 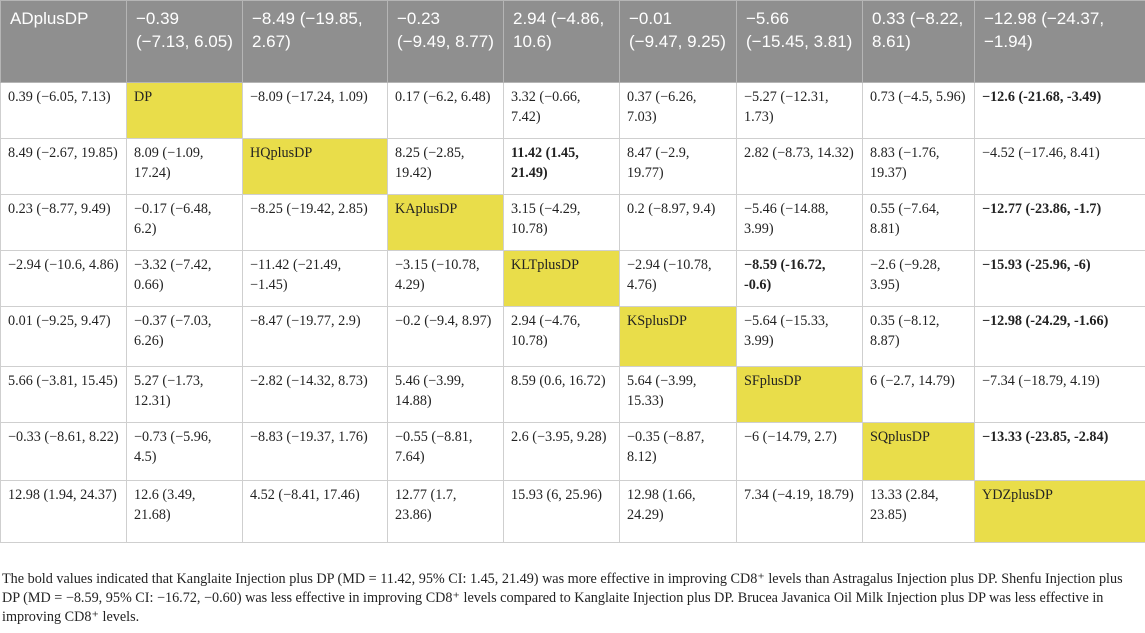 I want to click on comparison-cell: 0.39 (−6.05, 7.13), so click(x=63, y=110).